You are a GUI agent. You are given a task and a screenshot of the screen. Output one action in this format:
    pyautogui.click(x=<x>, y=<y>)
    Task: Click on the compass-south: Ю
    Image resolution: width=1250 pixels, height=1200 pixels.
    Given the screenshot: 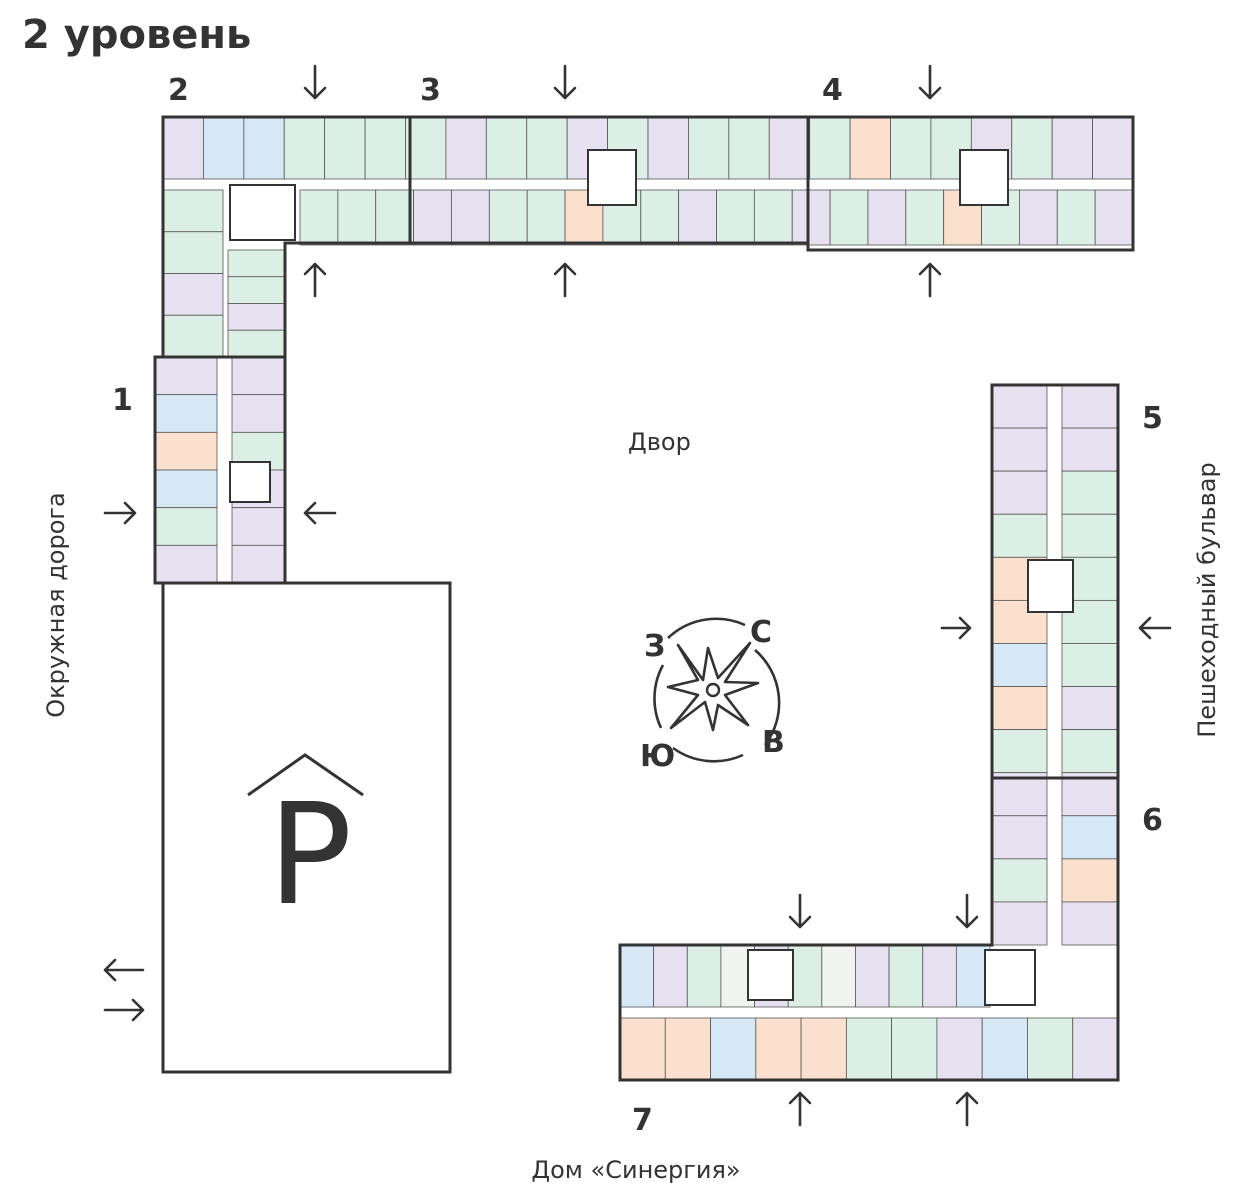 What is the action you would take?
    pyautogui.click(x=657, y=756)
    